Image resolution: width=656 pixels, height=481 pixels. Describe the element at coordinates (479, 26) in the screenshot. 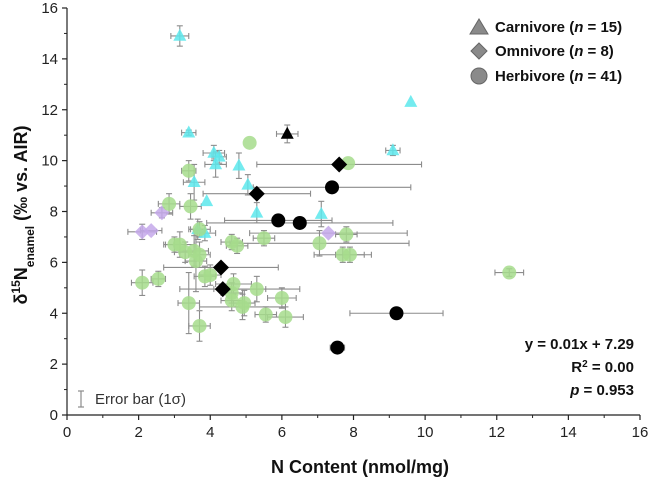

I see `legend-triangle-marker` at that location.